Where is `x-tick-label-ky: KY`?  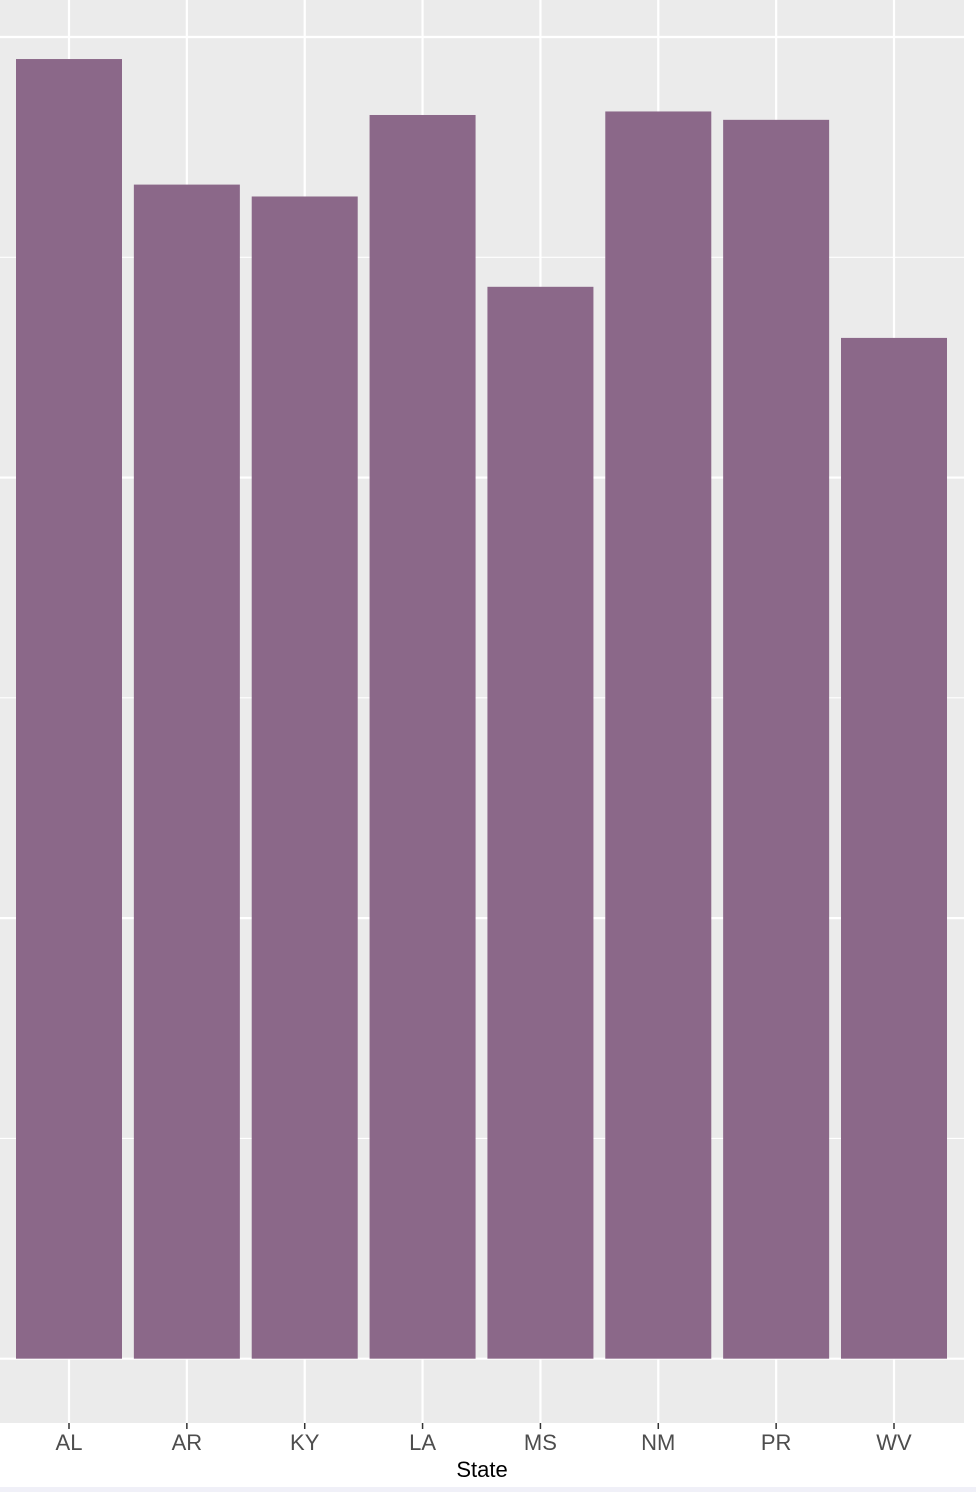 x-tick-label-ky: KY is located at coordinates (305, 1442).